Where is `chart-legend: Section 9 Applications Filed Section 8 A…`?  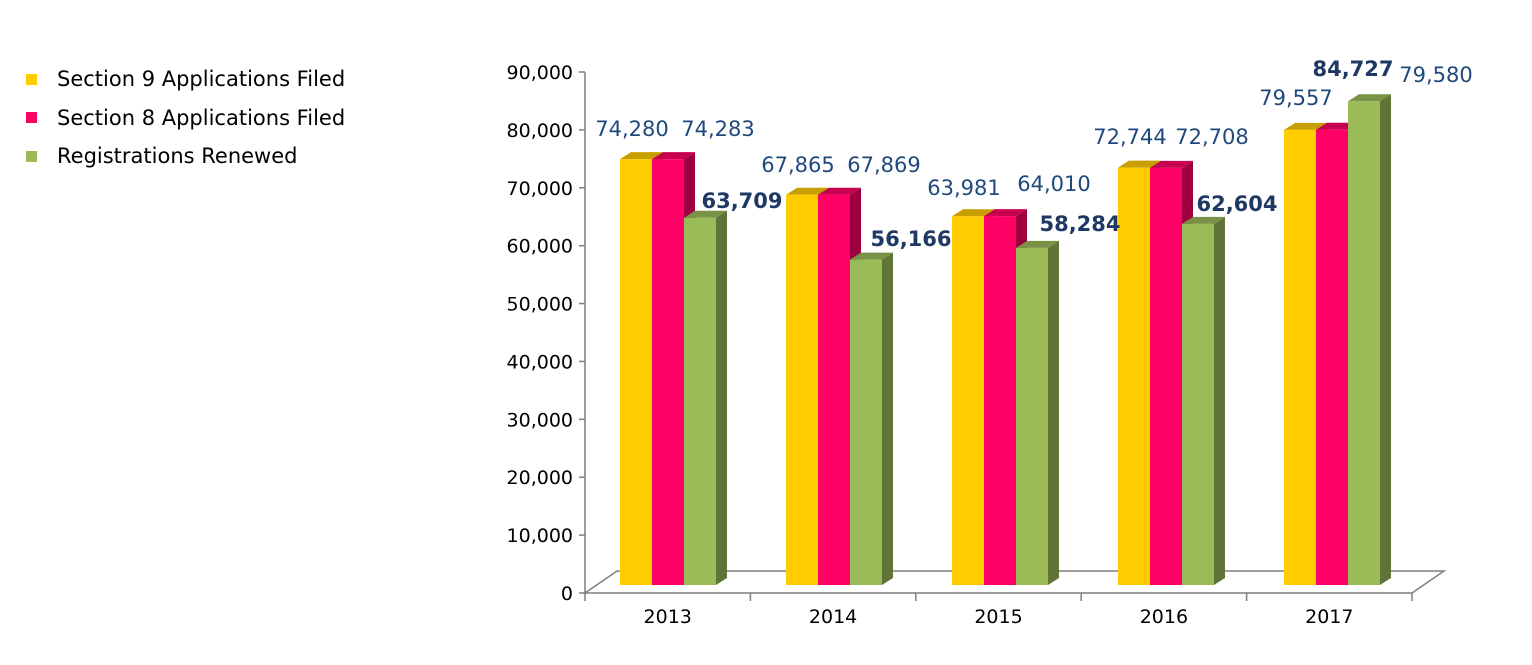
chart-legend: Section 9 Applications Filed Section 8 A… is located at coordinates (185, 118).